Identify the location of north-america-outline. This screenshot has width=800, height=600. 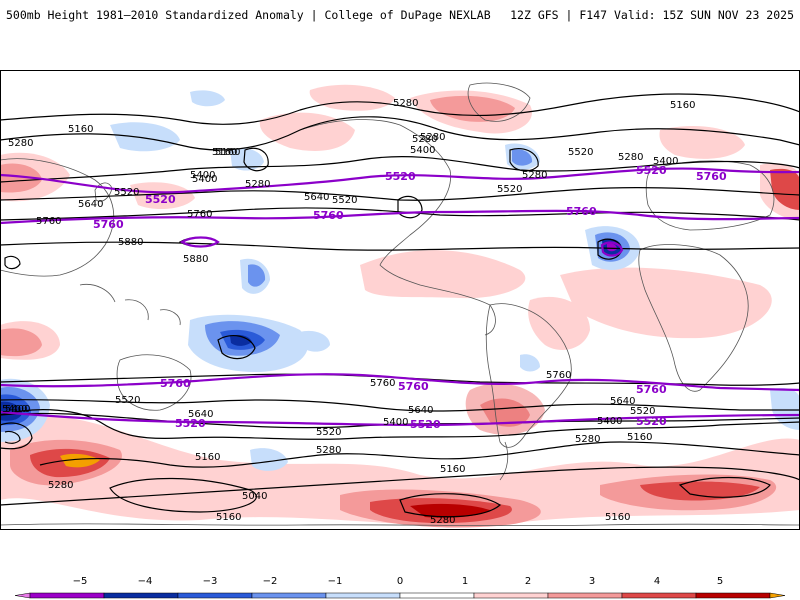
(397, 227).